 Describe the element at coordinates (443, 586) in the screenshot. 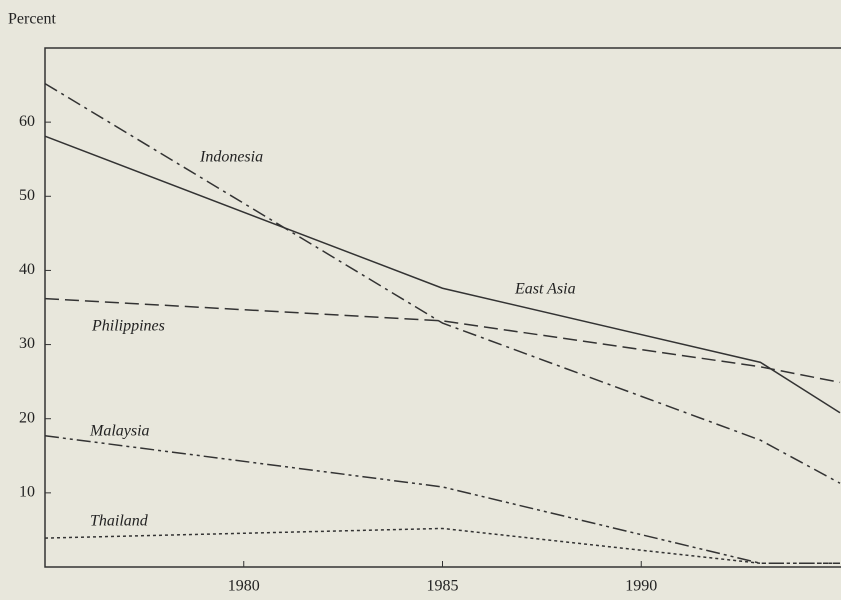

I see `x-tick-label: 1985` at that location.